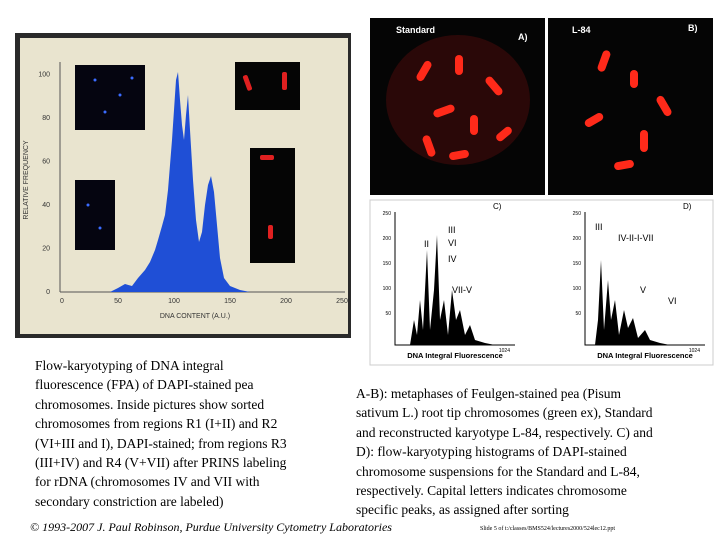 This screenshot has height=540, width=720. Describe the element at coordinates (48, 292) in the screenshot. I see `y-tick-label: 0` at that location.